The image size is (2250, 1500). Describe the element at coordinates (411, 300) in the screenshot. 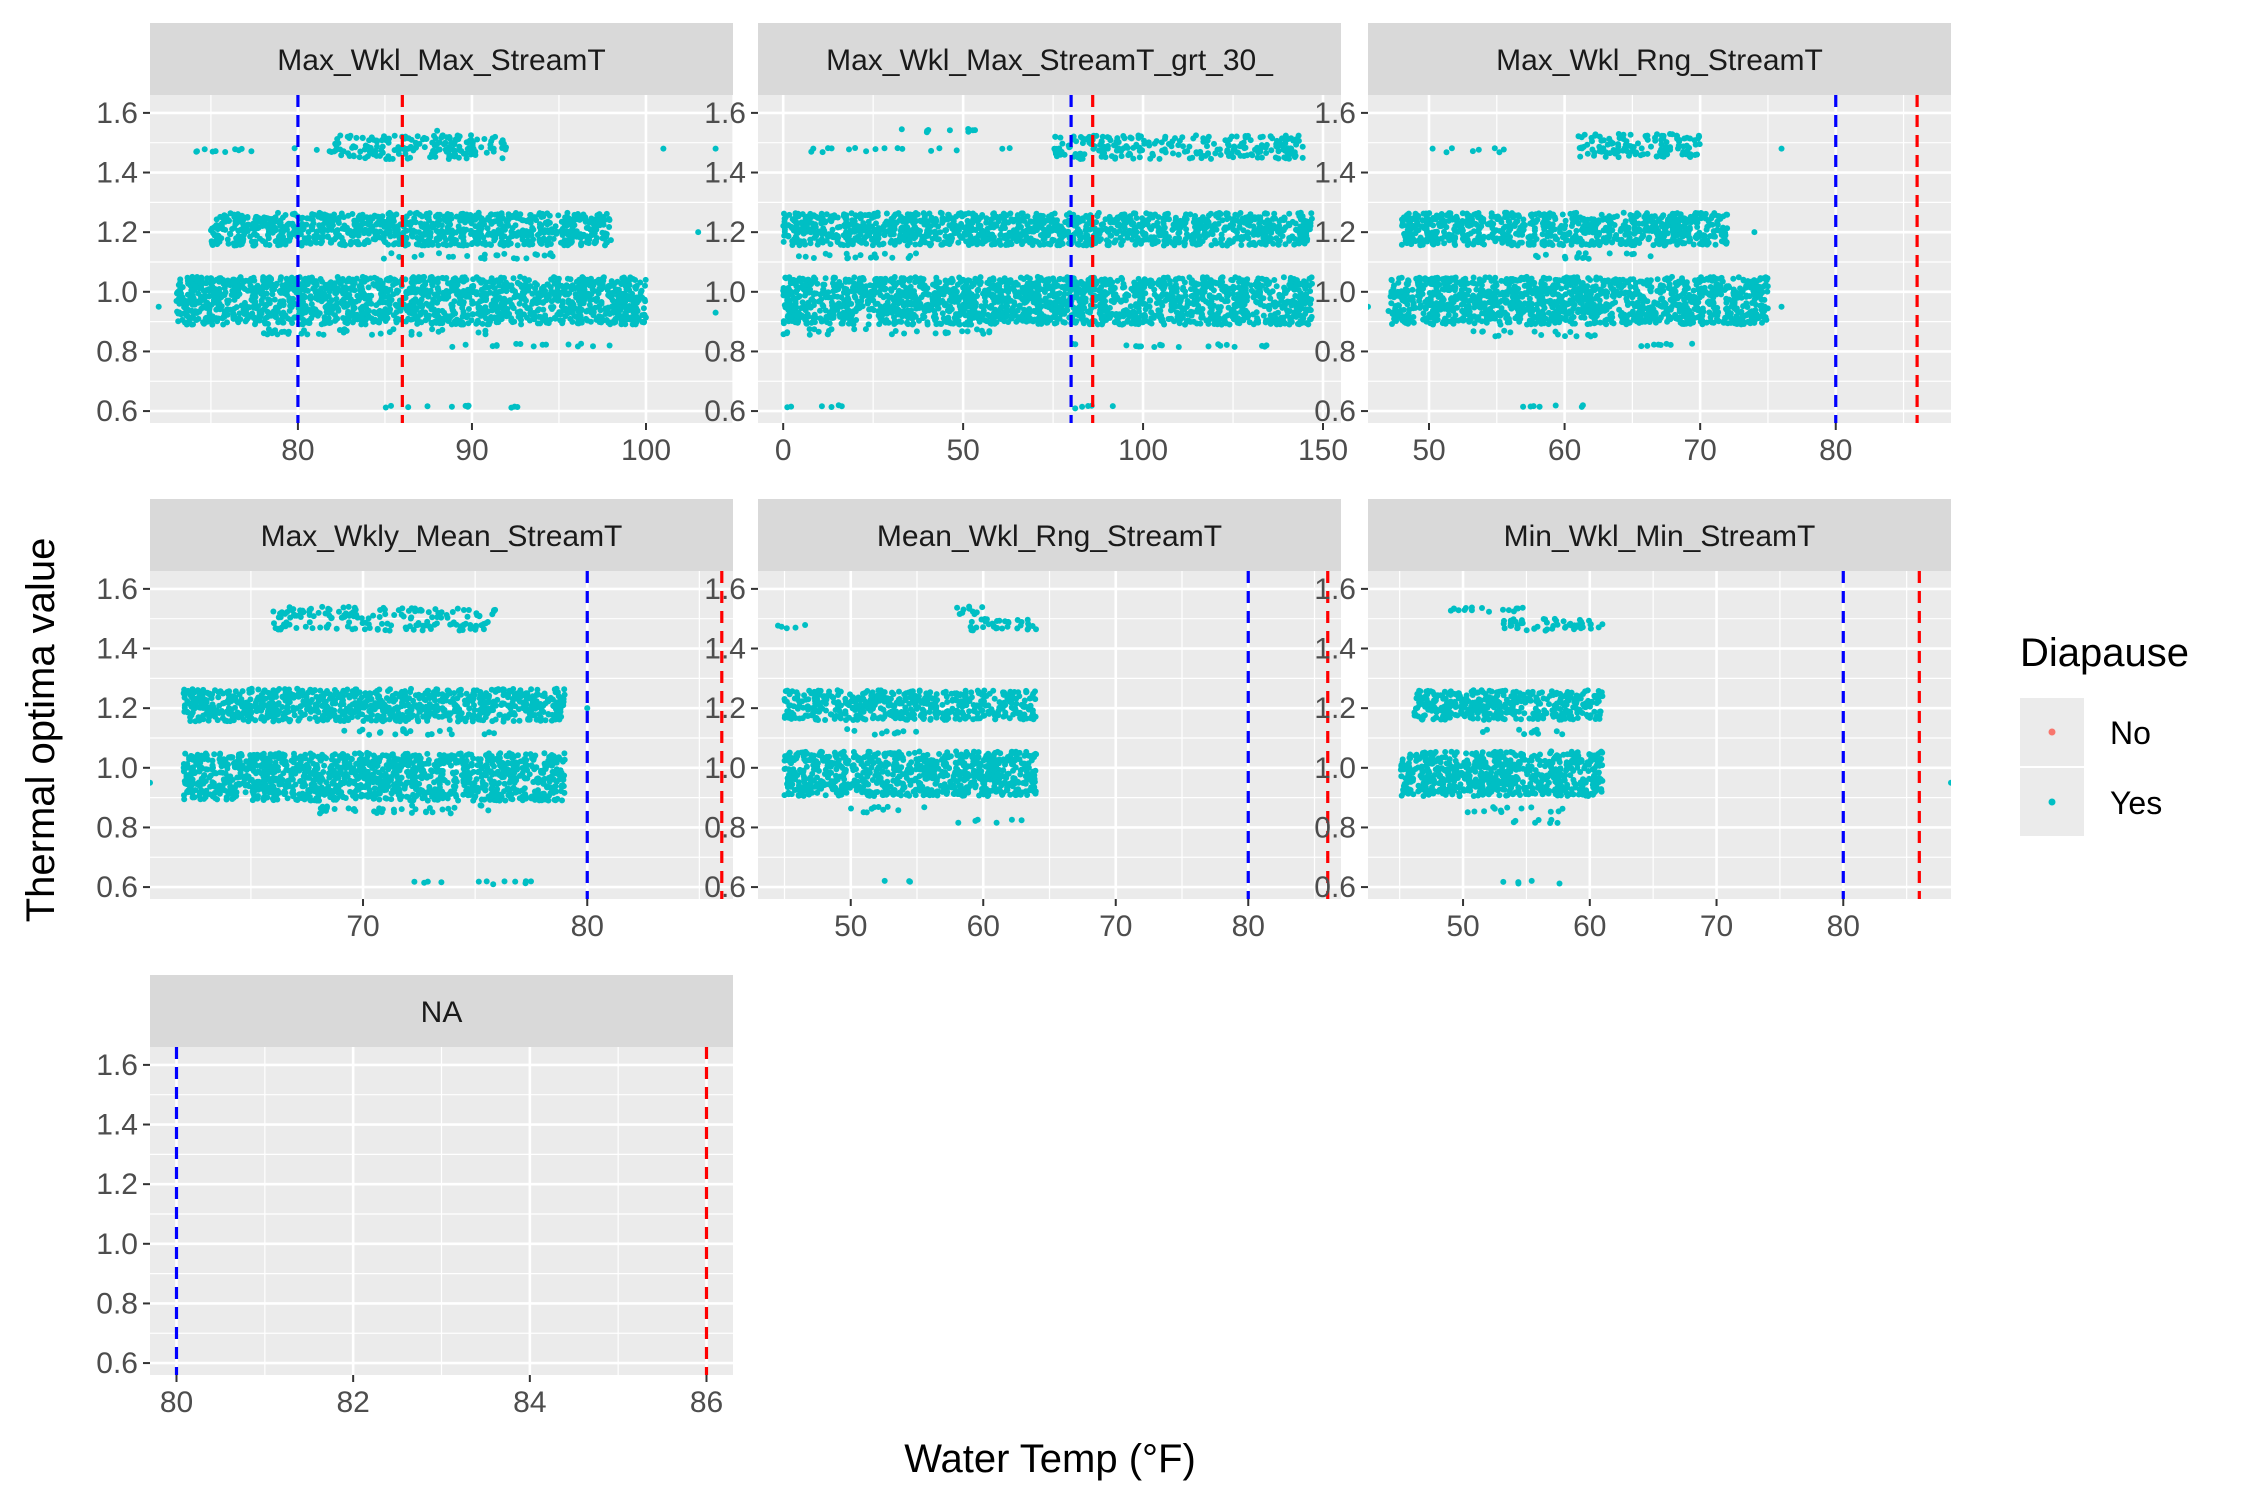

I see `point-cluster` at that location.